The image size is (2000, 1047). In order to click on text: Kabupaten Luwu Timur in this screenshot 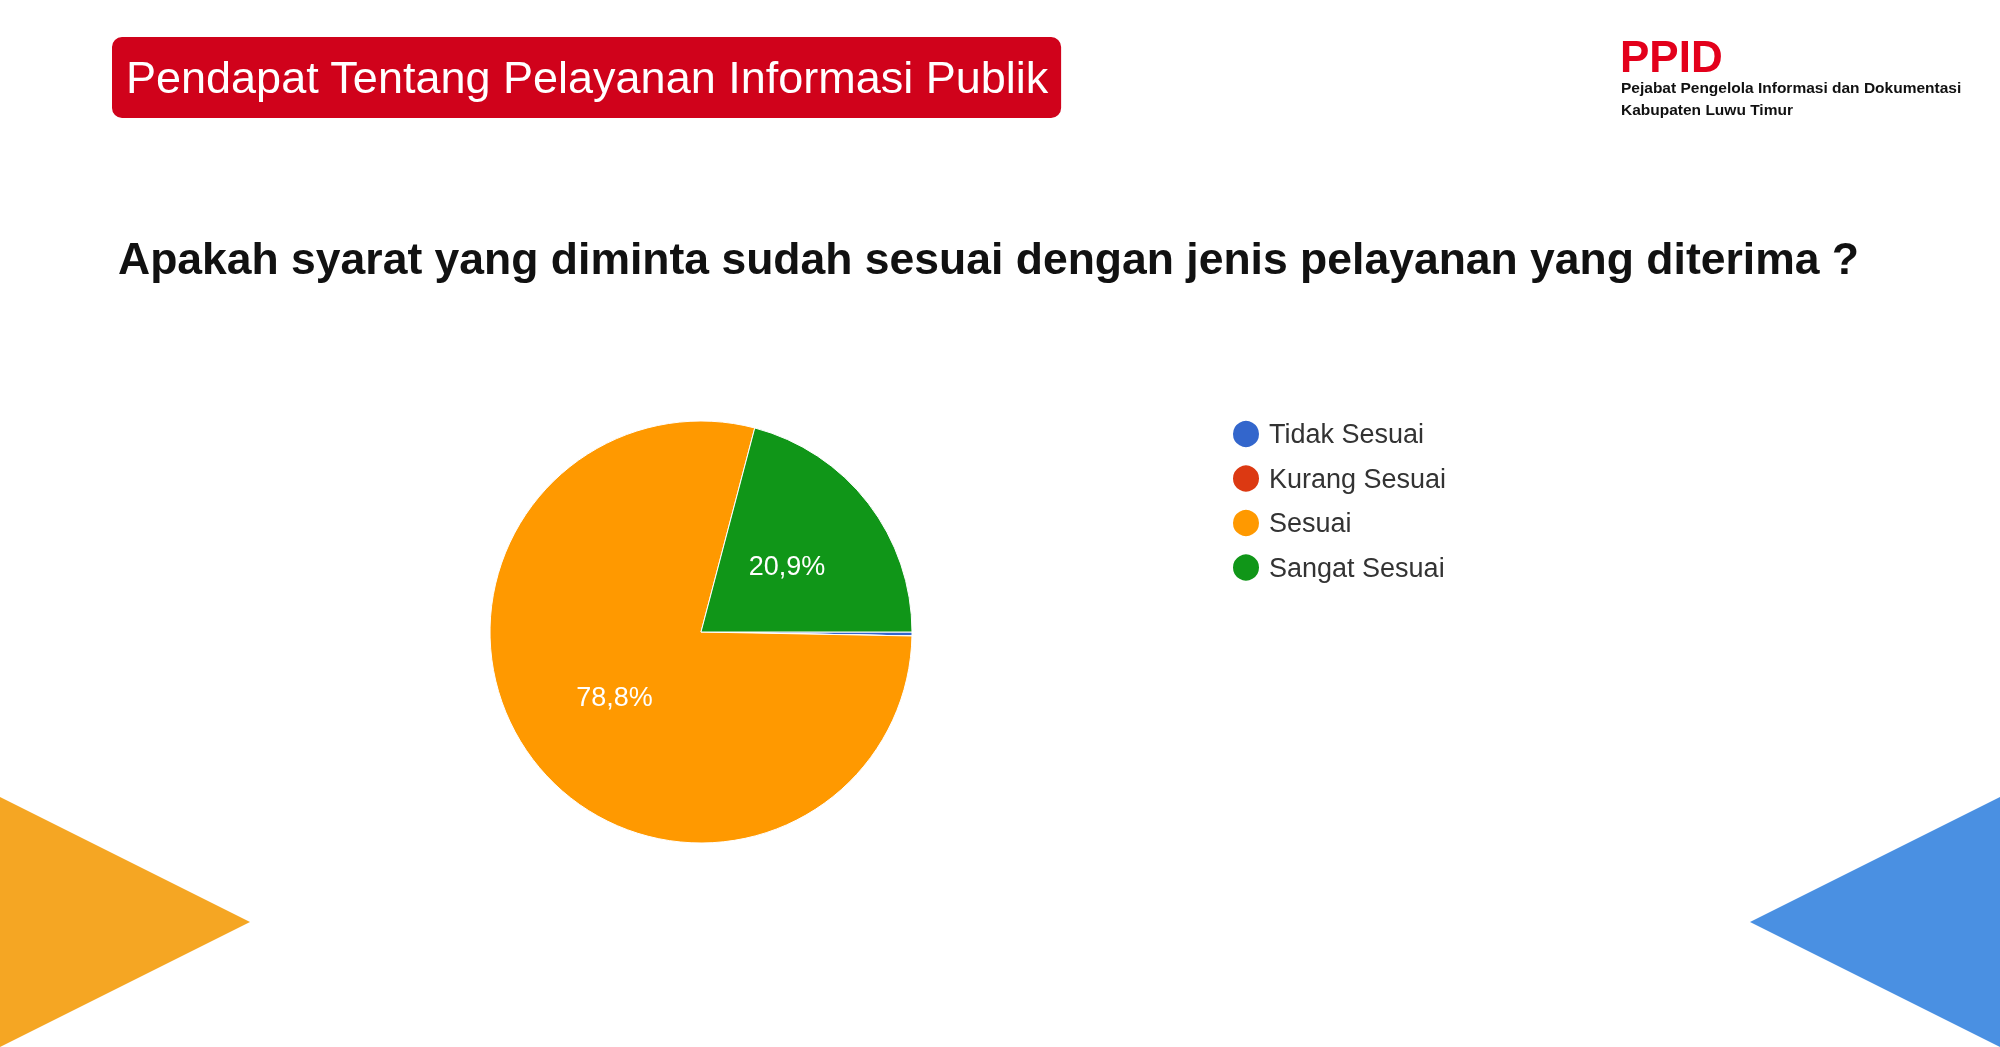, I will do `click(1707, 109)`.